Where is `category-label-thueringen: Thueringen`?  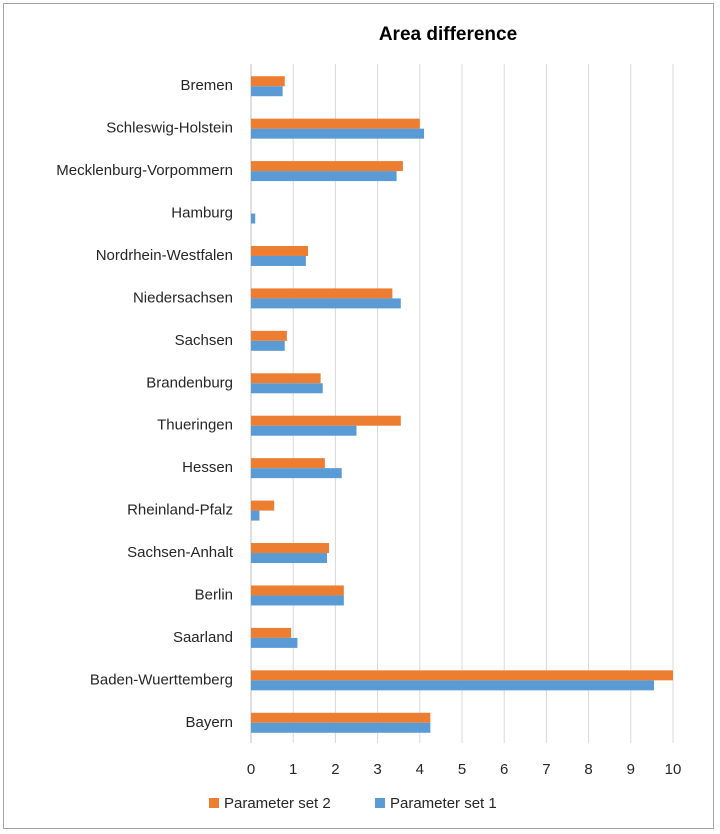 category-label-thueringen: Thueringen is located at coordinates (195, 425).